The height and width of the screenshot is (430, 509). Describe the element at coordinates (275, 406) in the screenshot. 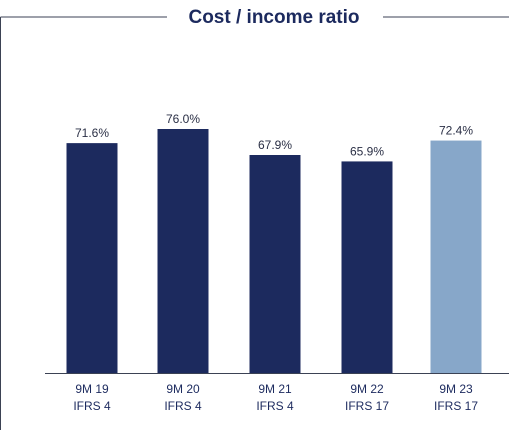

I see `x-tick-label-3-line-2: IFRS 4` at that location.